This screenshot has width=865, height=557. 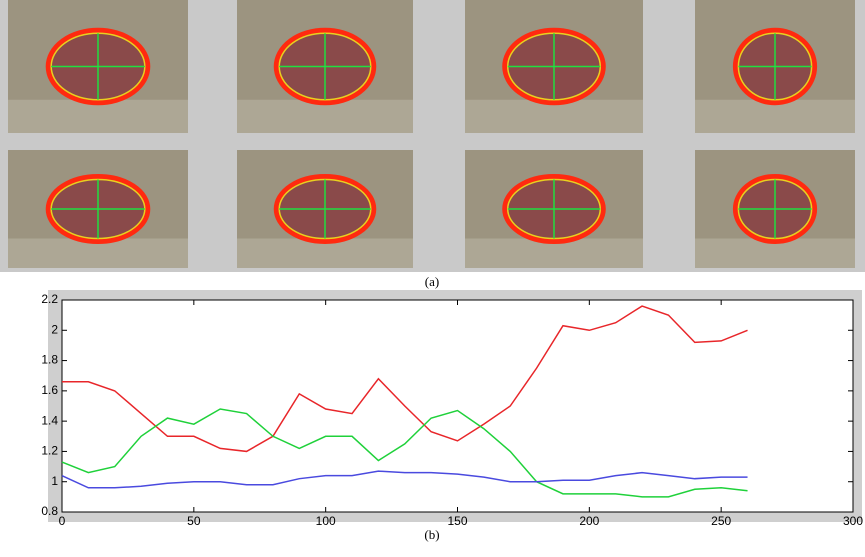 I want to click on y-tick-label: 1.2, so click(x=49, y=451).